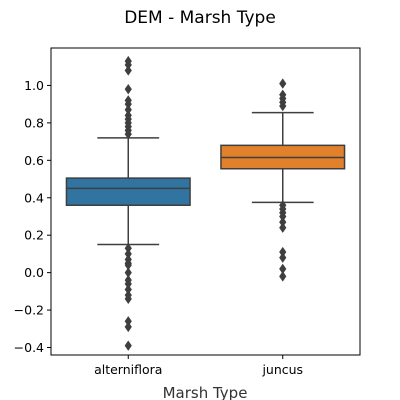  I want to click on x-tick-label-juncus: juncus, so click(282, 369).